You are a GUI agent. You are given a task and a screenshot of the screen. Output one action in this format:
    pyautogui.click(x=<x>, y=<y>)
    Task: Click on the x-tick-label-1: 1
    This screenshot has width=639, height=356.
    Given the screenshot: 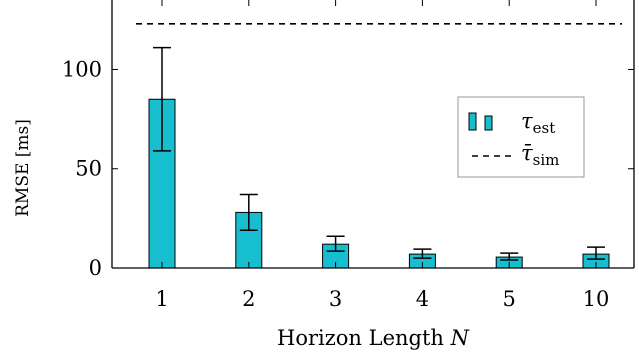 What is the action you would take?
    pyautogui.click(x=161, y=299)
    